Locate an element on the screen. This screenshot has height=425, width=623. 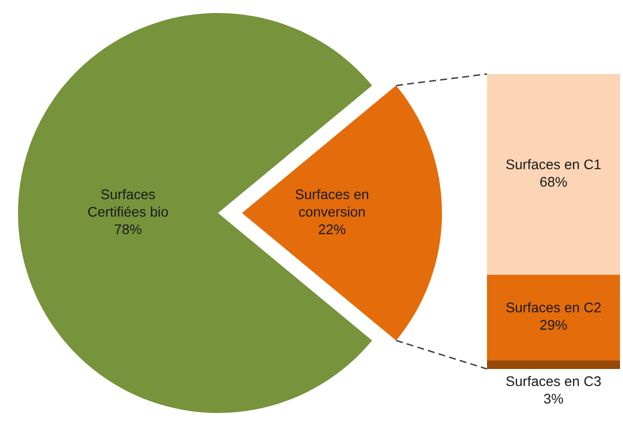
data-label: 68% is located at coordinates (553, 181).